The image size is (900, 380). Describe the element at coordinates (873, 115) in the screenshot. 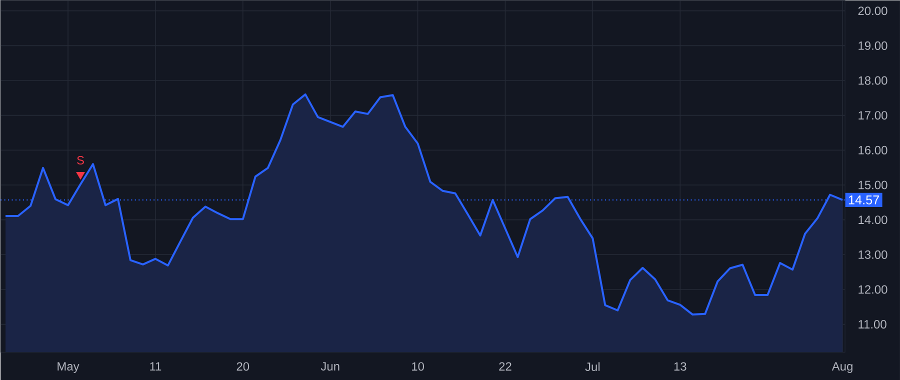

I see `y-tick-label: 17.00` at that location.